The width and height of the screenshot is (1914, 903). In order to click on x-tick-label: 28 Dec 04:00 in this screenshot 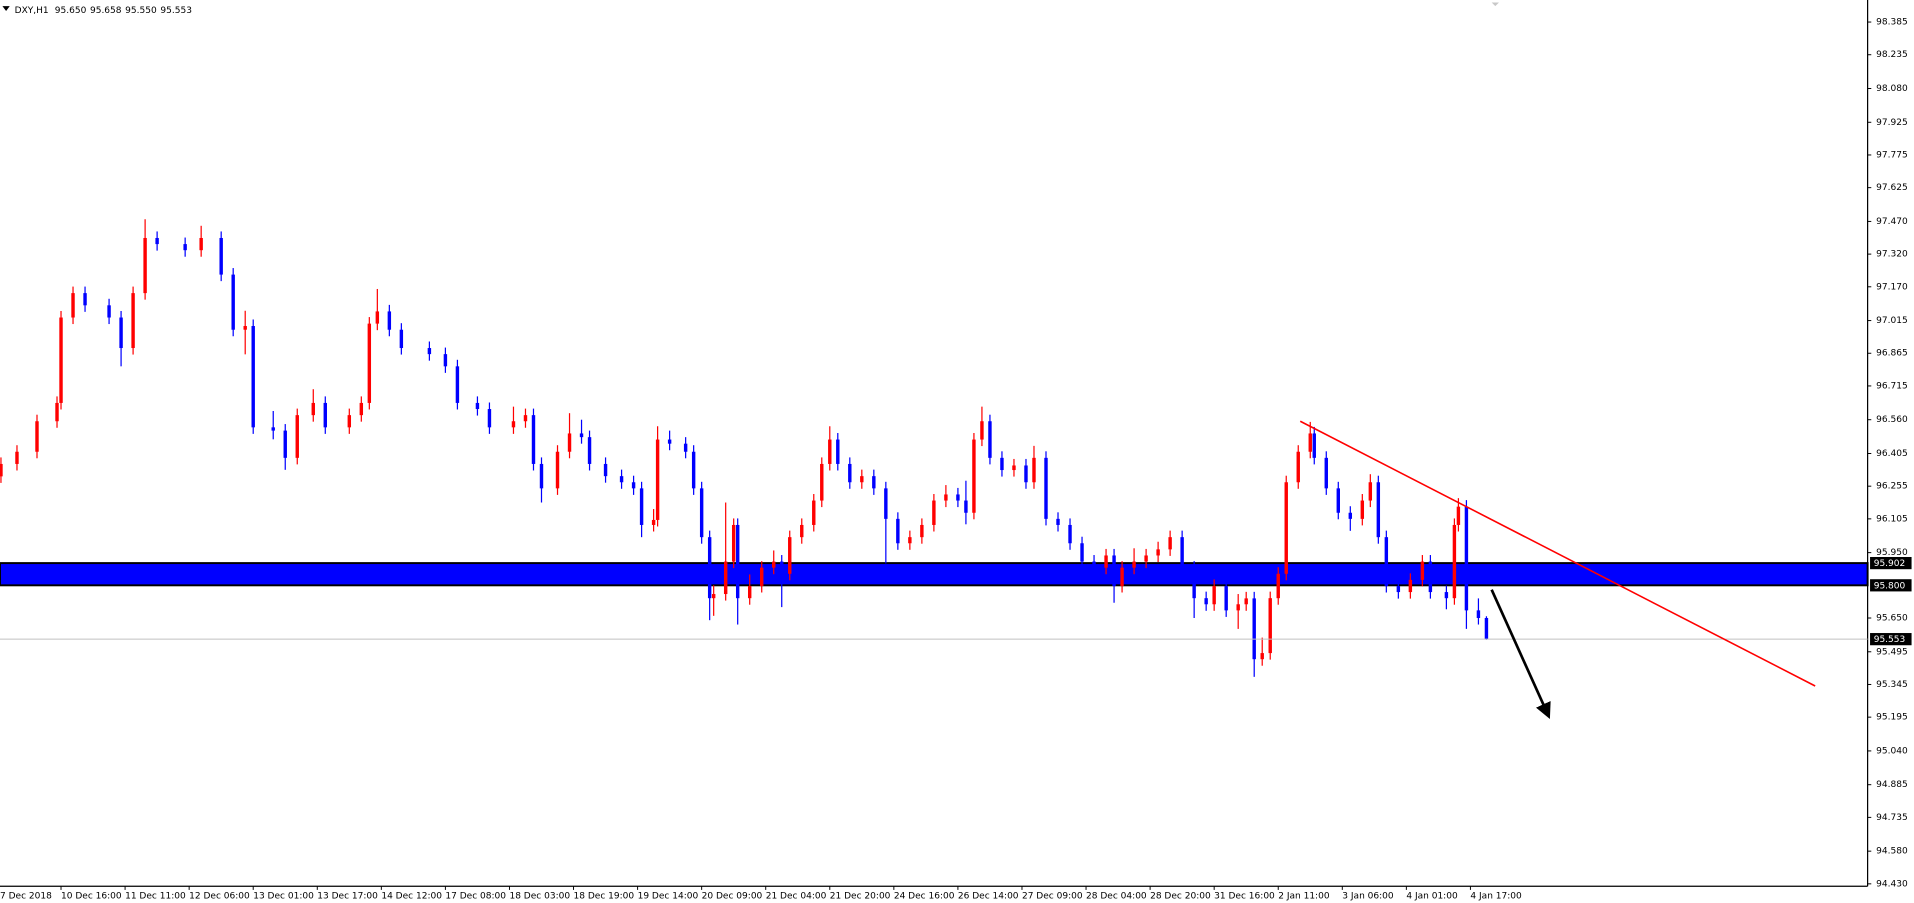, I will do `click(1116, 897)`.